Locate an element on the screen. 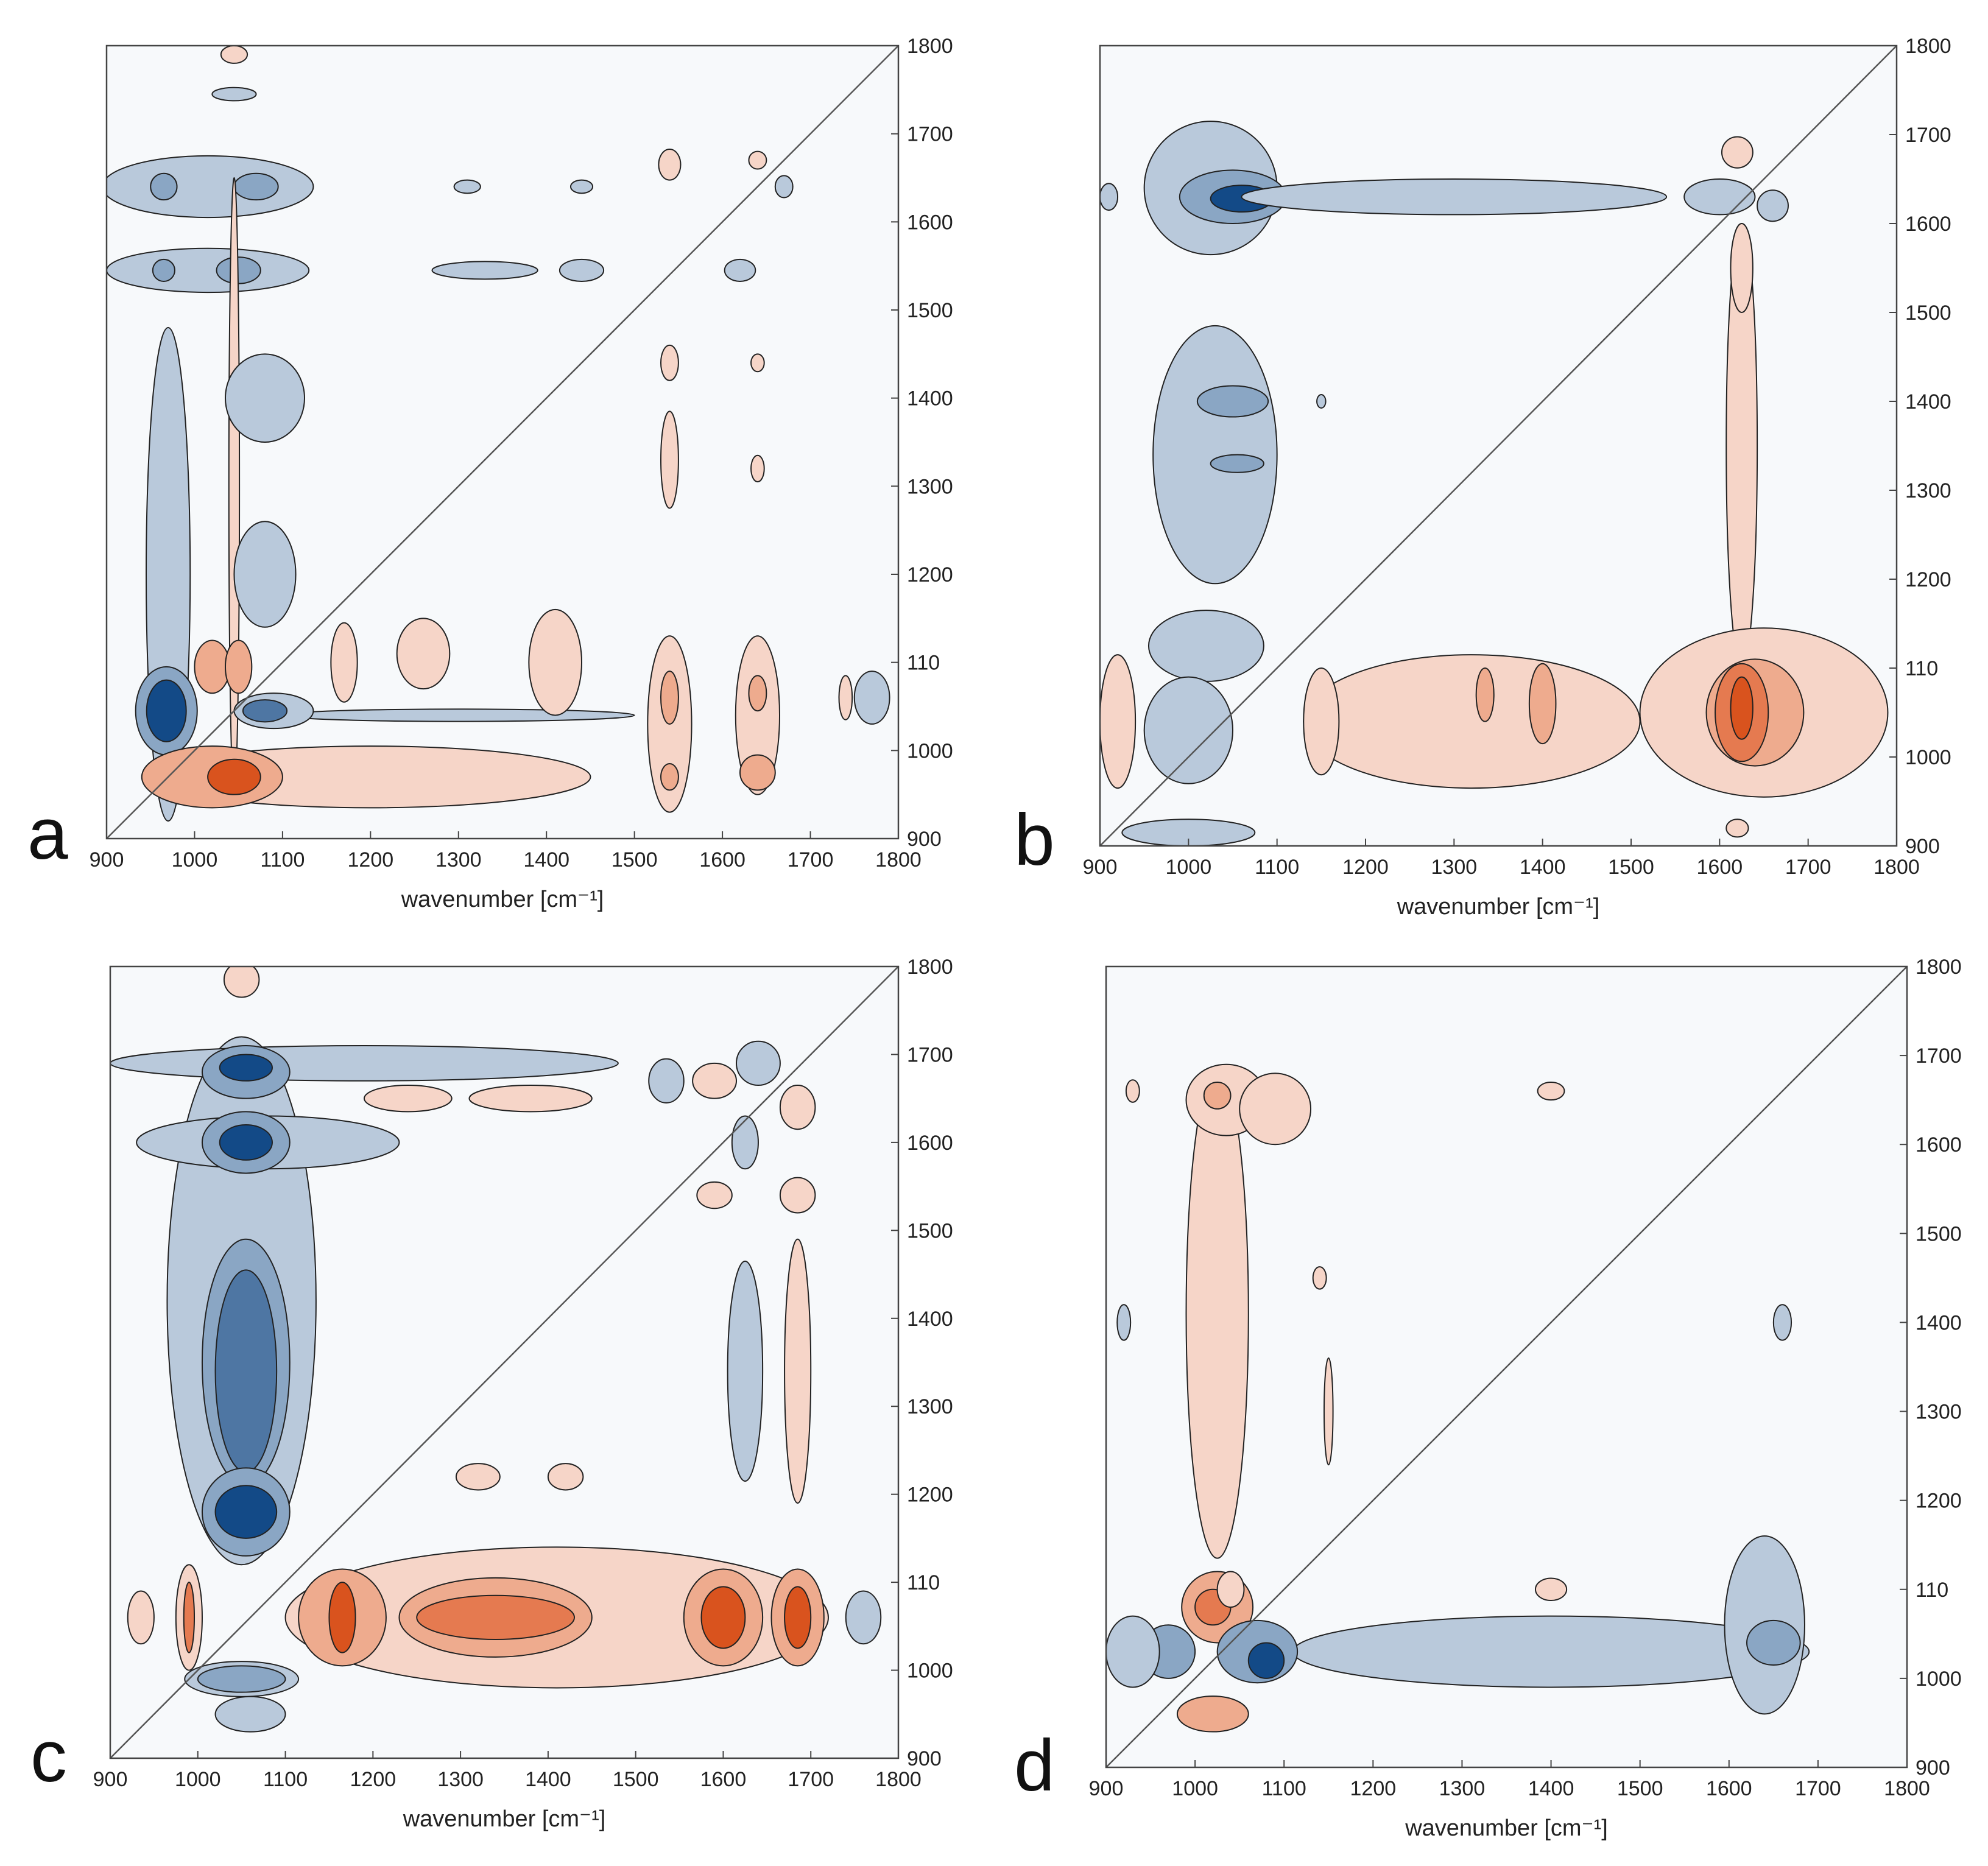 Image resolution: width=1988 pixels, height=1866 pixels. y-tick-label: 1800 is located at coordinates (930, 967).